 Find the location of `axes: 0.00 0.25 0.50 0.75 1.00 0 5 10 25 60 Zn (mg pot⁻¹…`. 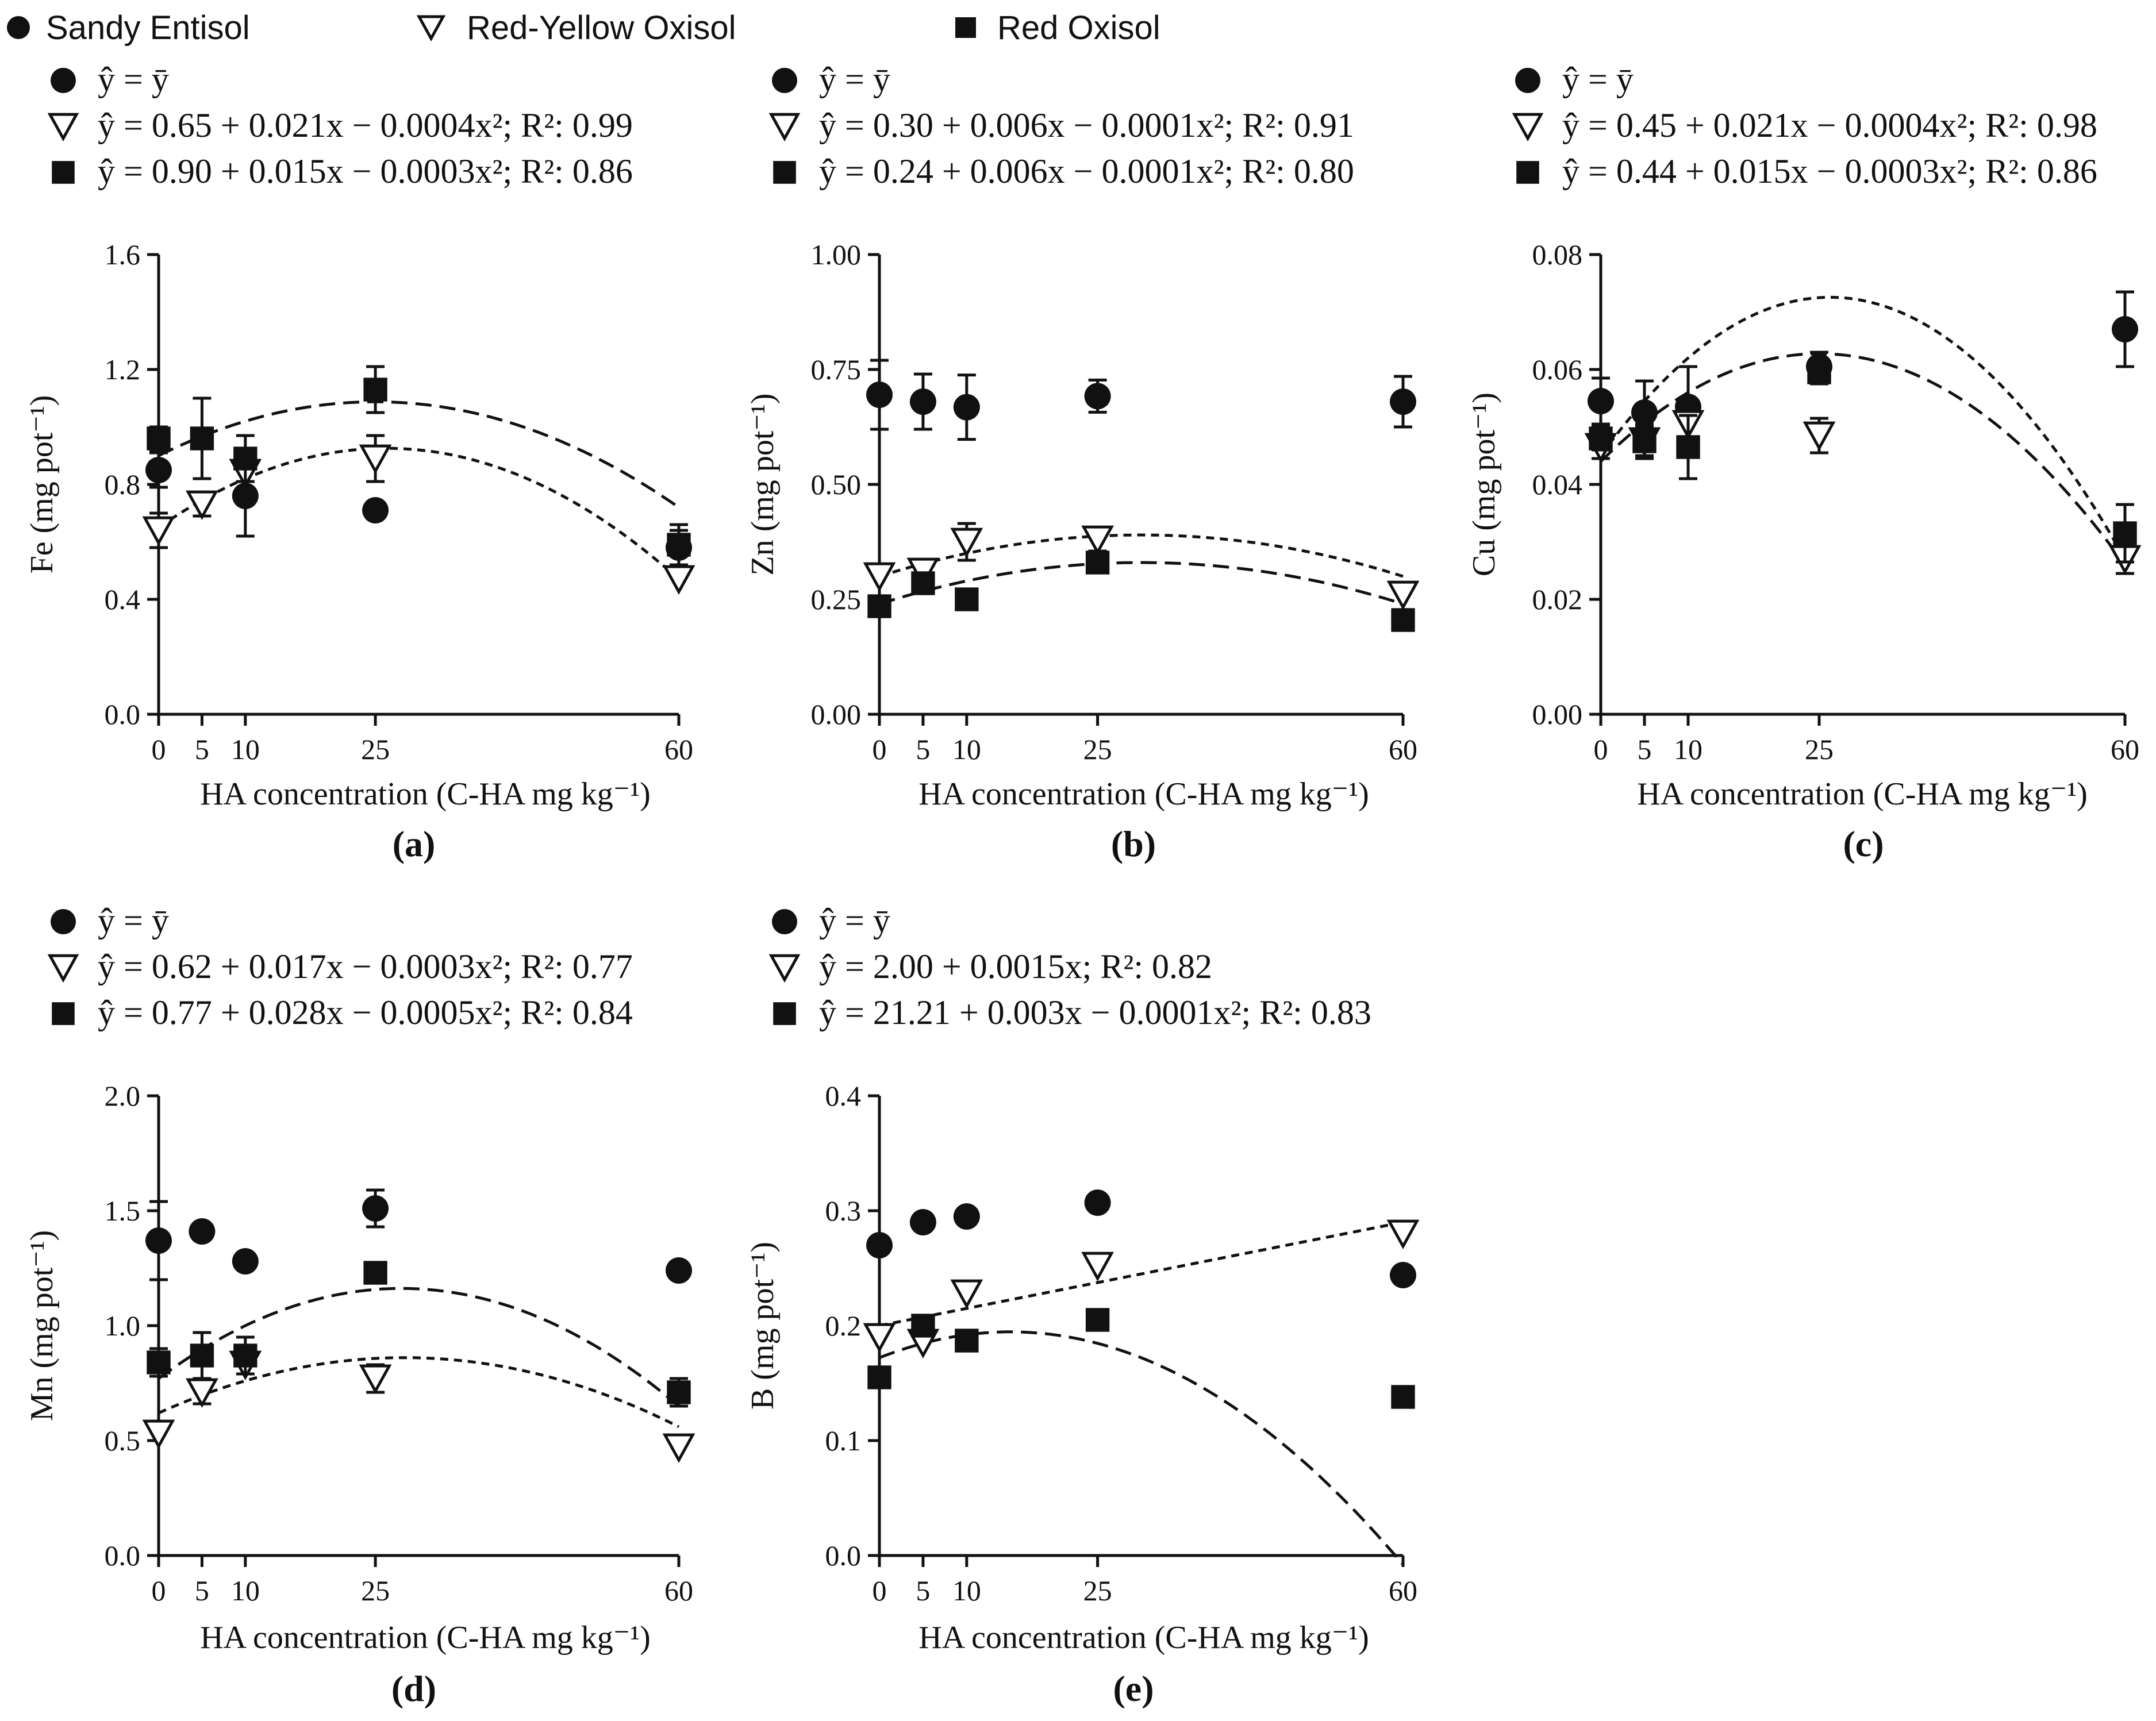

axes: 0.00 0.25 0.50 0.75 1.00 0 5 10 25 60 Zn (mg pot⁻¹… is located at coordinates (1081, 525).